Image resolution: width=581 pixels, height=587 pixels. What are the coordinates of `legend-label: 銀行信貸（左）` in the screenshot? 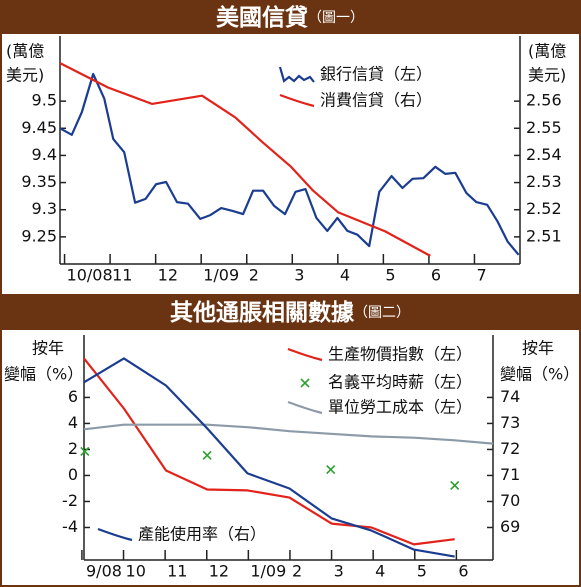 It's located at (376, 74).